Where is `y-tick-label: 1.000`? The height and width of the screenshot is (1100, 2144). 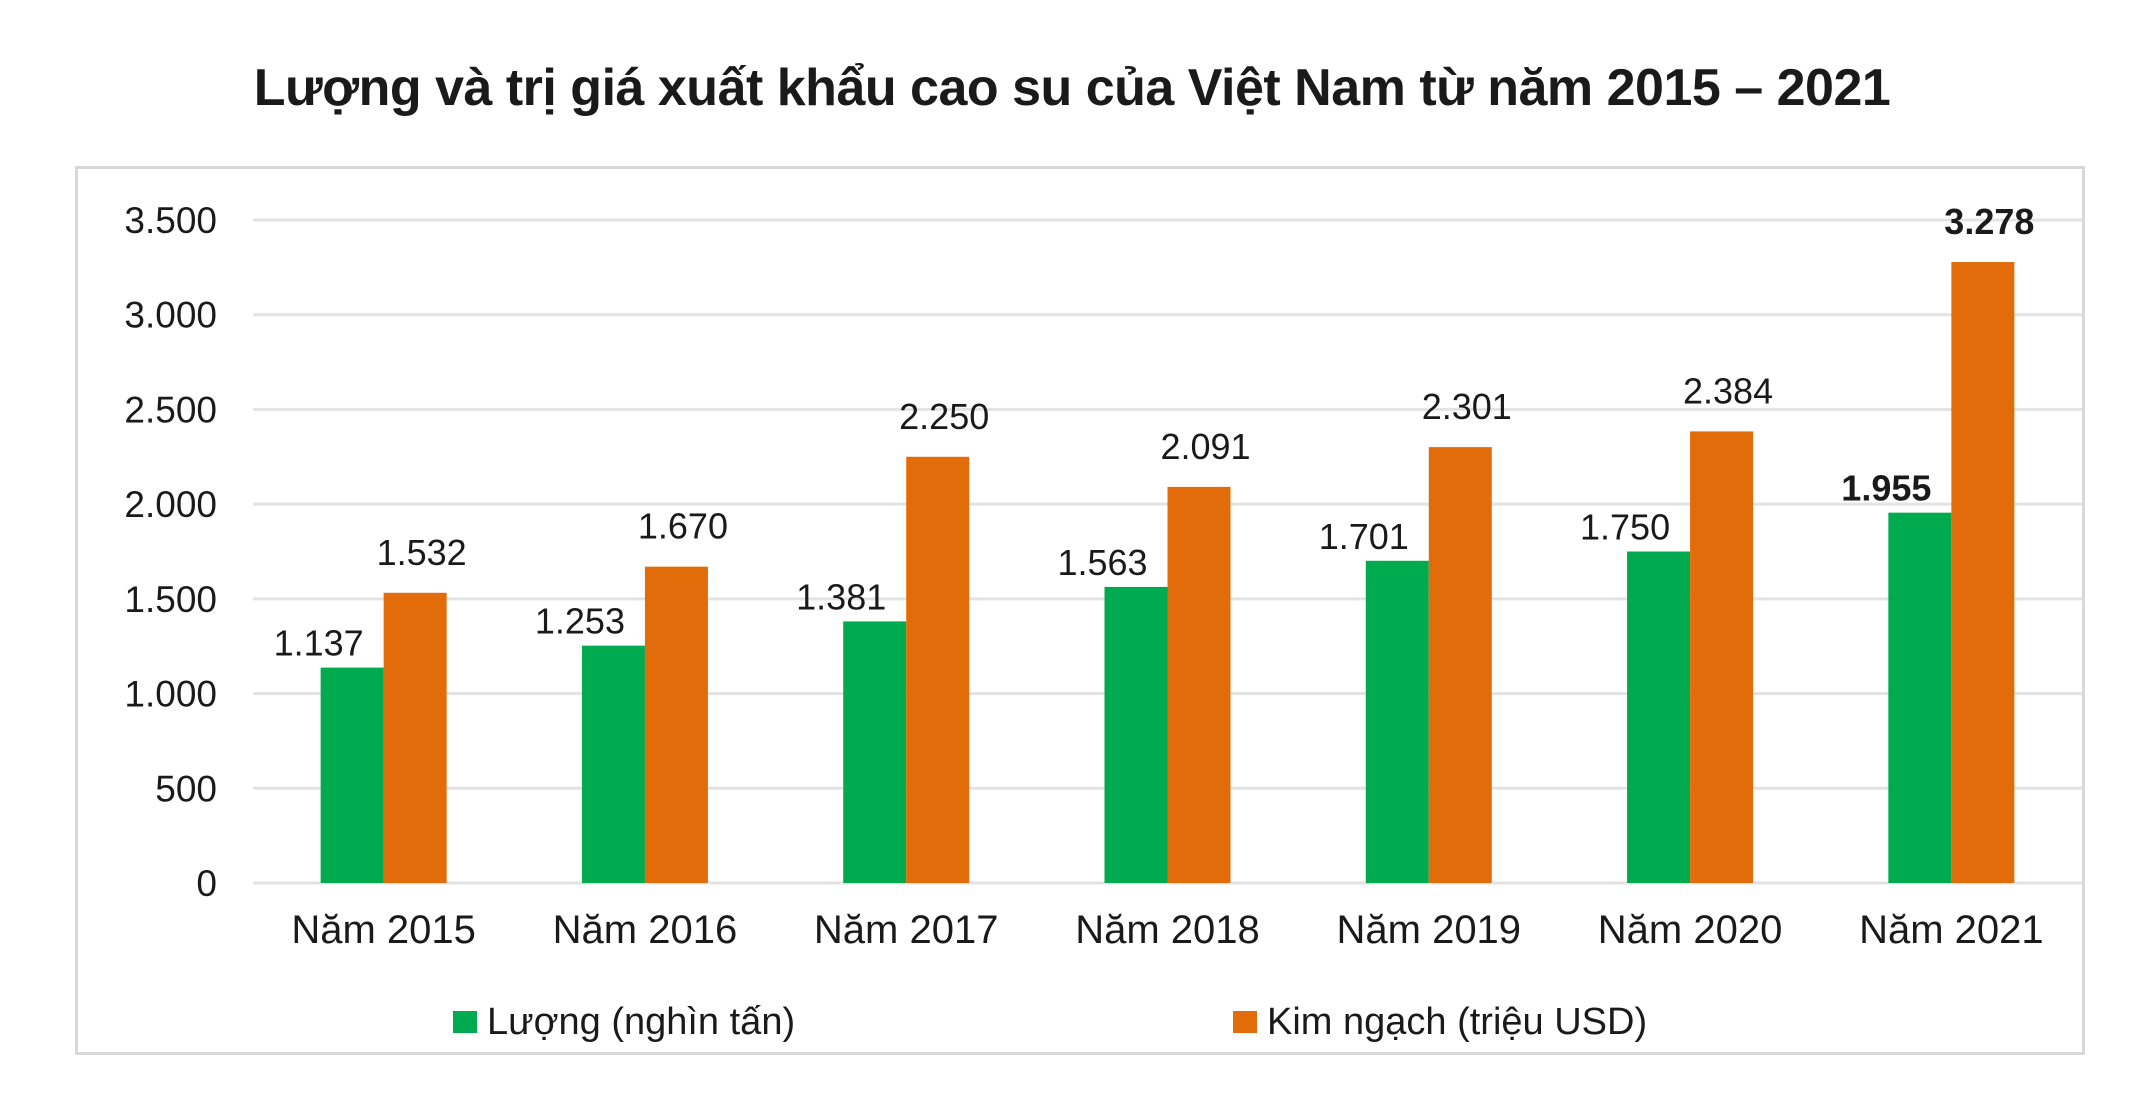 y-tick-label: 1.000 is located at coordinates (170, 694).